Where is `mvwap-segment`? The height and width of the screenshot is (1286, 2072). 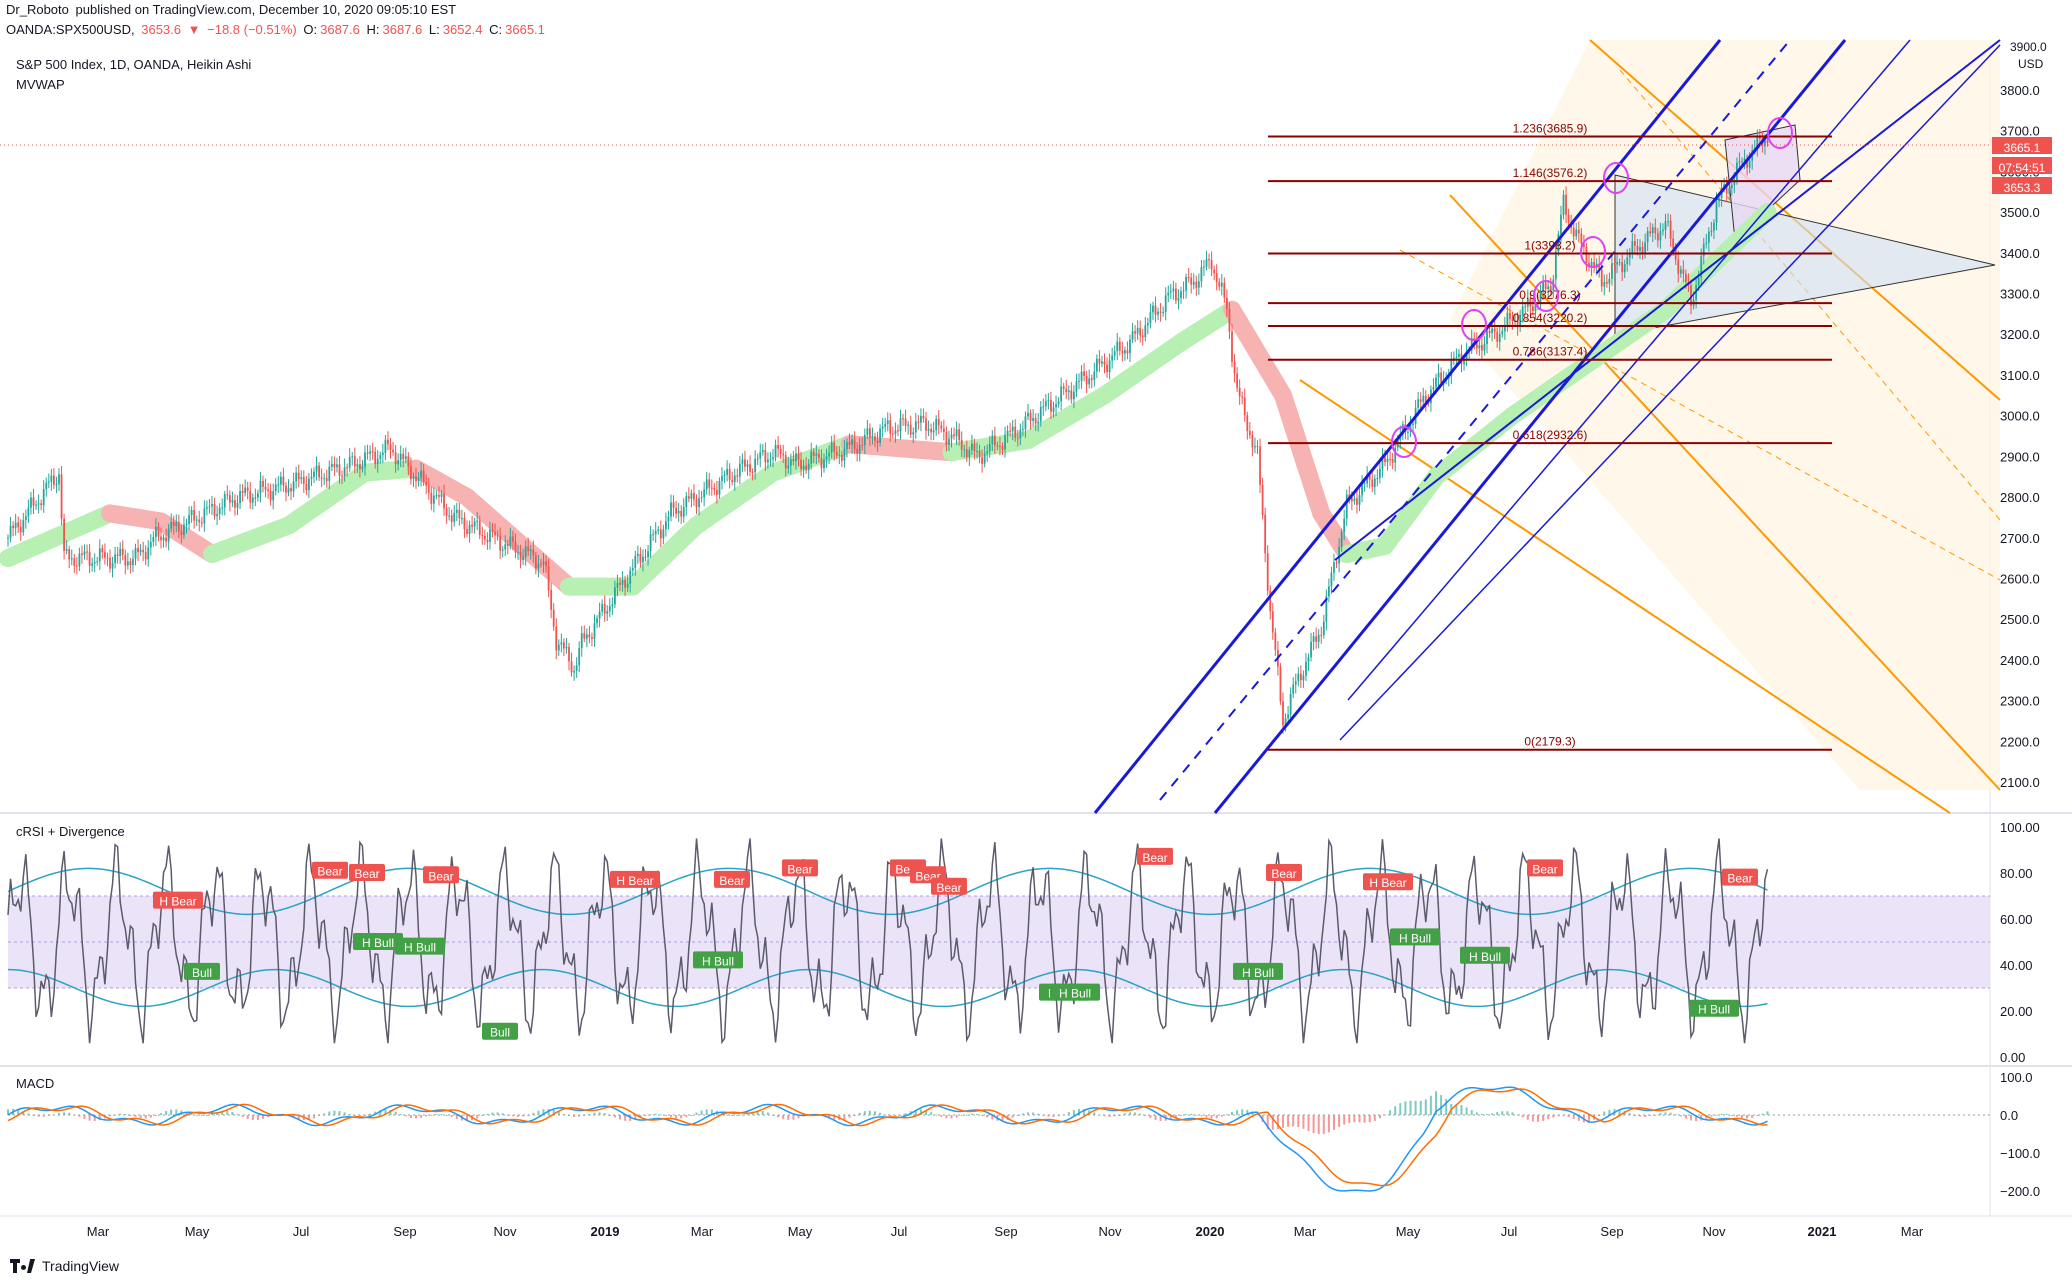
mvwap-segment is located at coordinates (1302, 454).